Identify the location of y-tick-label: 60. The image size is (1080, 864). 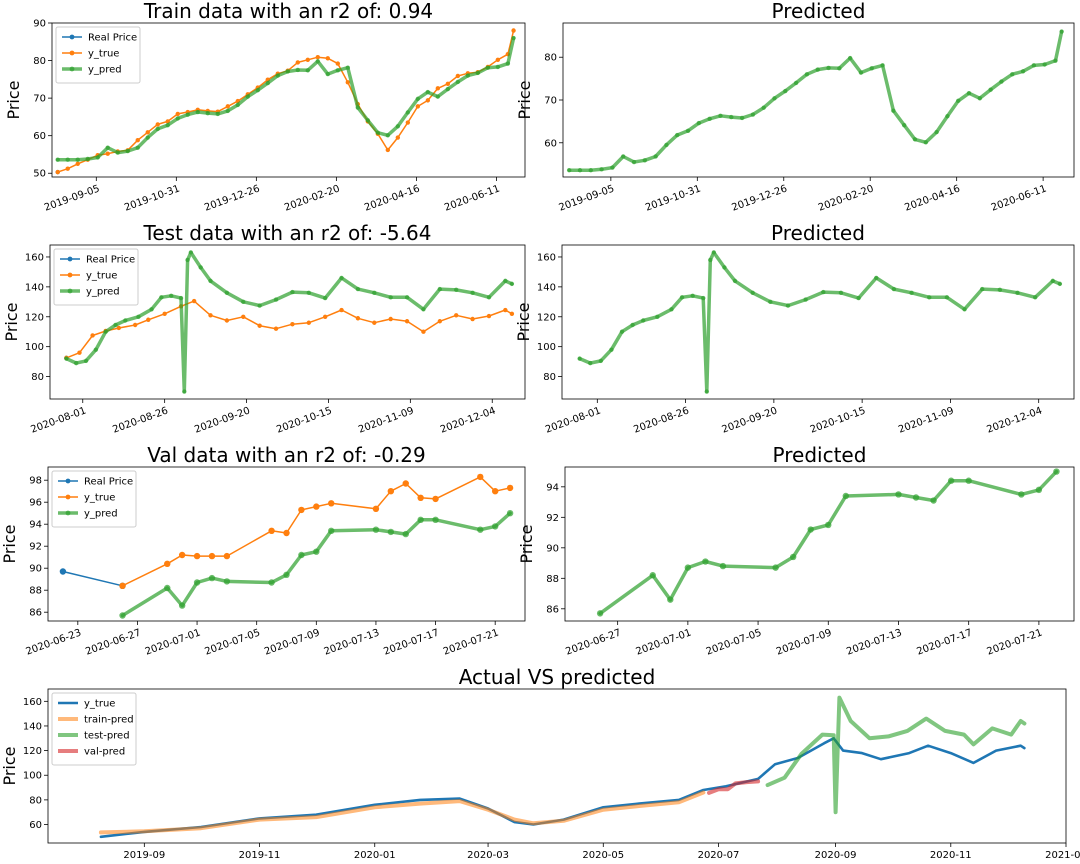
(550, 143).